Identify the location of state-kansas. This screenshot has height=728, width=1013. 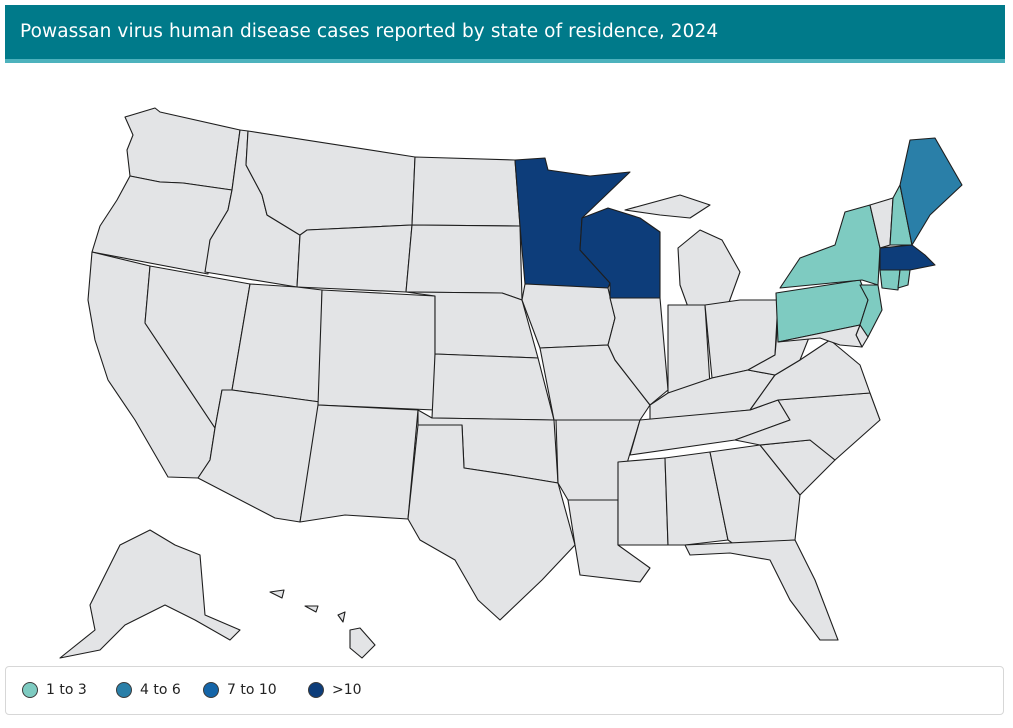
(493, 387).